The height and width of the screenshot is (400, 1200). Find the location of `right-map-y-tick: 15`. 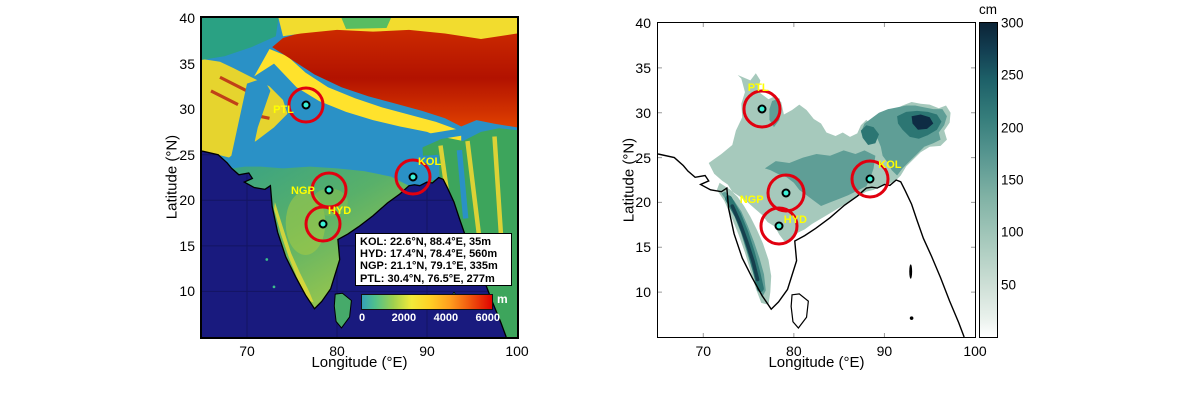

right-map-y-tick: 15 is located at coordinates (643, 247).